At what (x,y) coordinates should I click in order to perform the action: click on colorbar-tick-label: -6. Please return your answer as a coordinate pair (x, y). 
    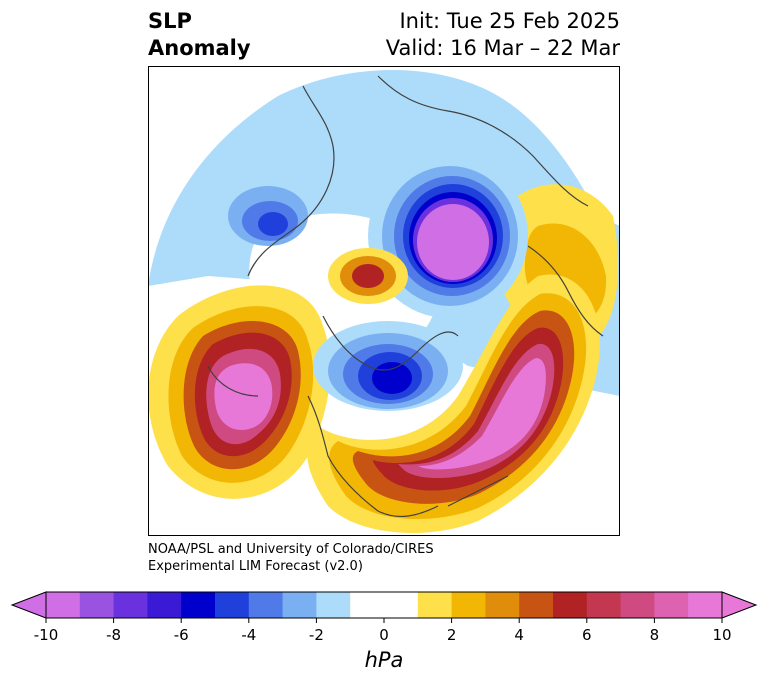
    Looking at the image, I should click on (181, 635).